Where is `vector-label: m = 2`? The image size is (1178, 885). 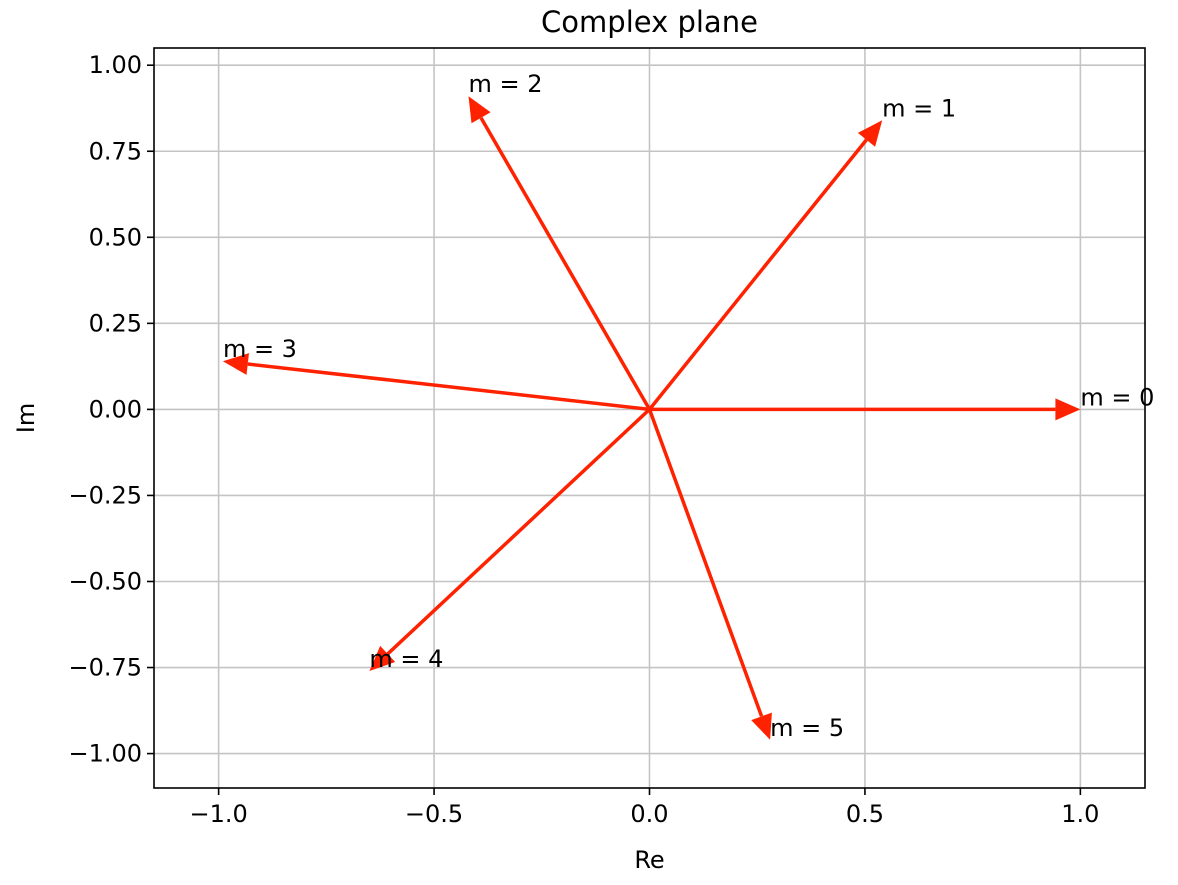 vector-label: m = 2 is located at coordinates (506, 84).